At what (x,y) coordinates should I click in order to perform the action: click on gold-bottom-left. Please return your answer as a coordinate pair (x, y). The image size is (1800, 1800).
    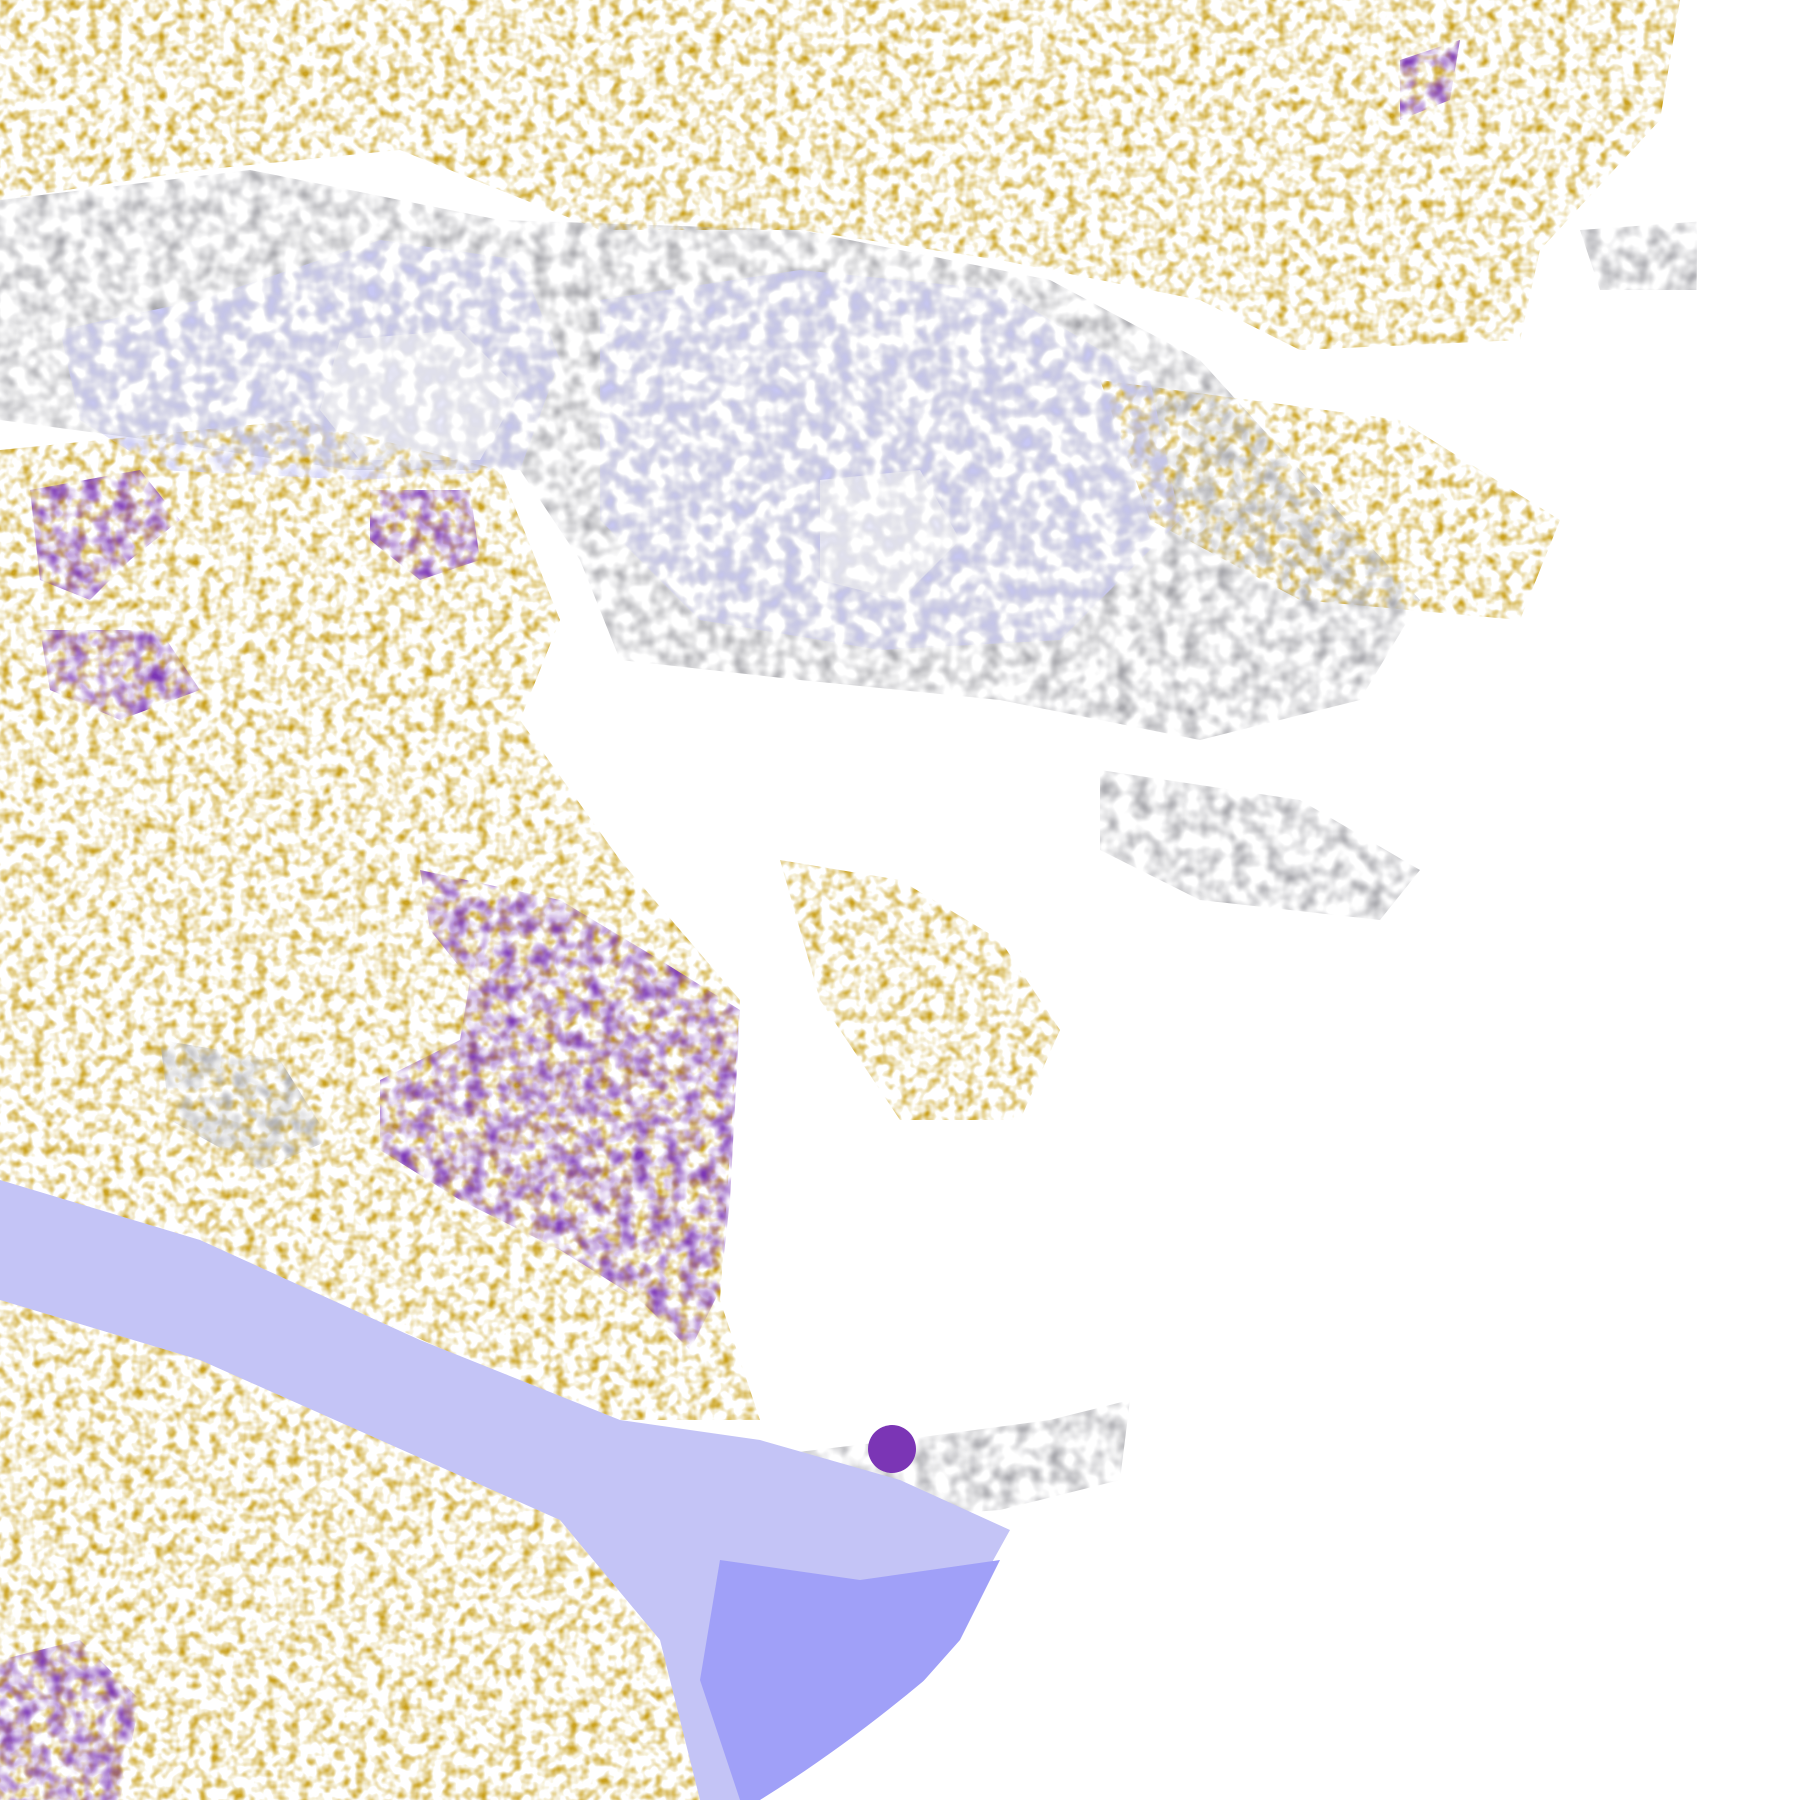
    Looking at the image, I should click on (380, 1550).